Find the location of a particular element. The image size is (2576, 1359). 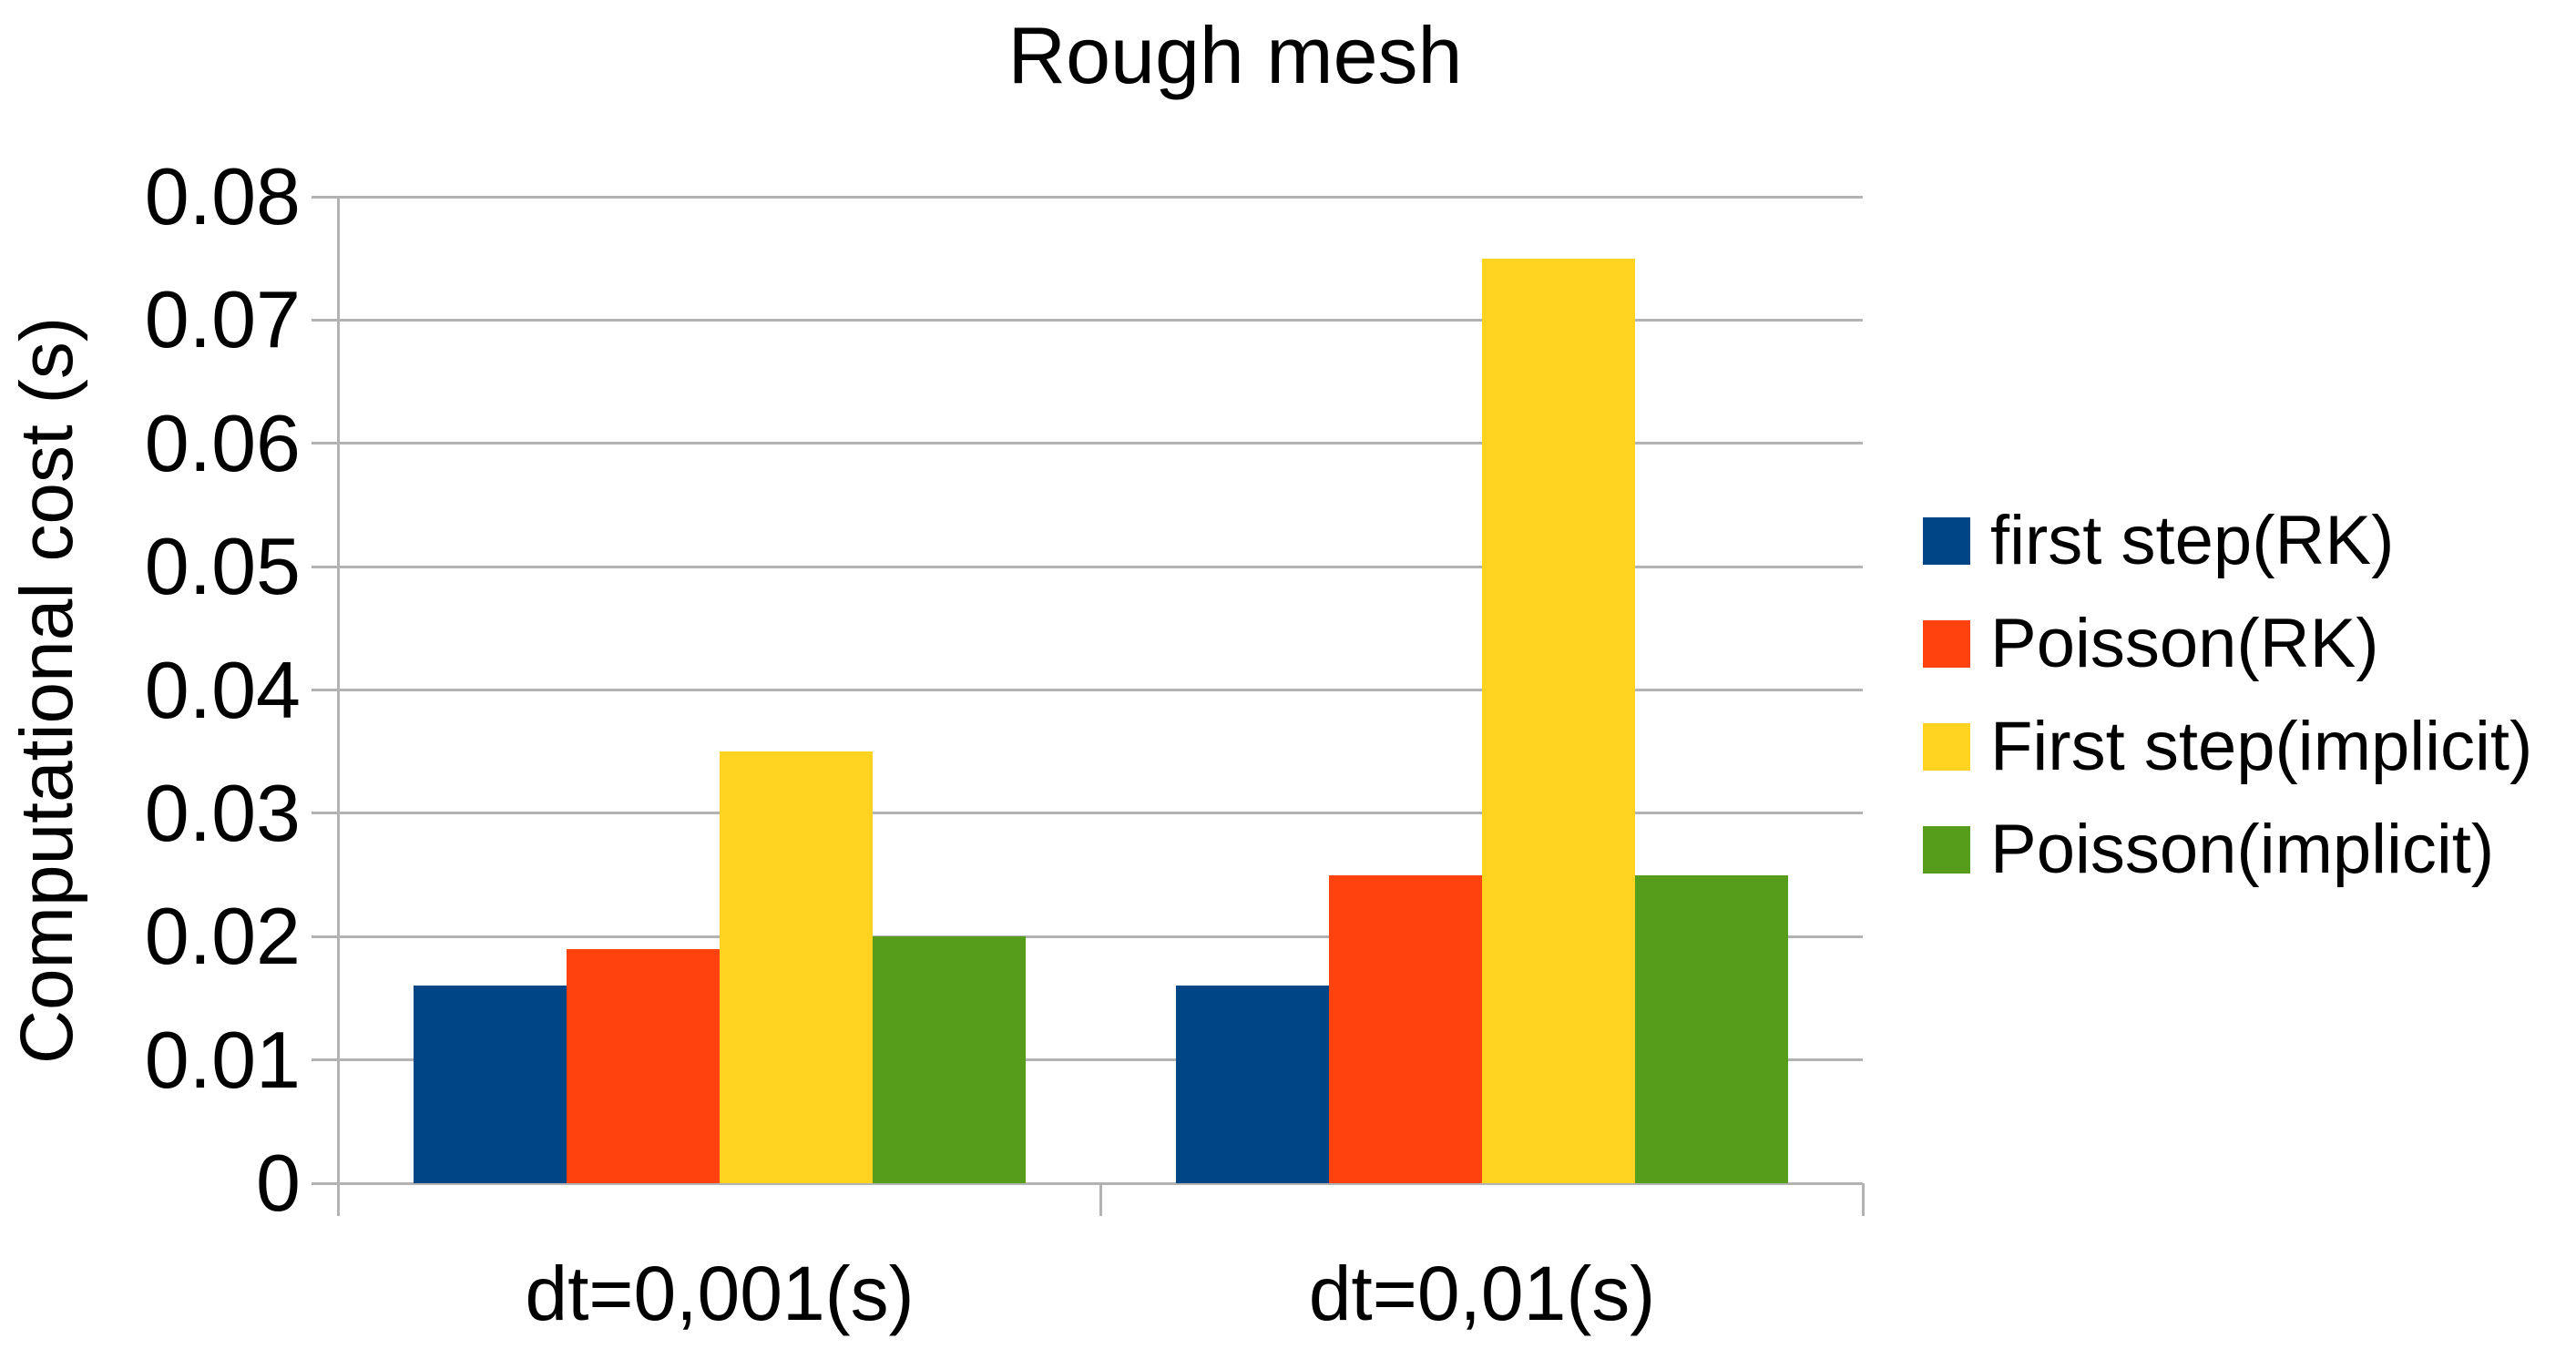

legend-item: First step(implicit) is located at coordinates (2227, 746).